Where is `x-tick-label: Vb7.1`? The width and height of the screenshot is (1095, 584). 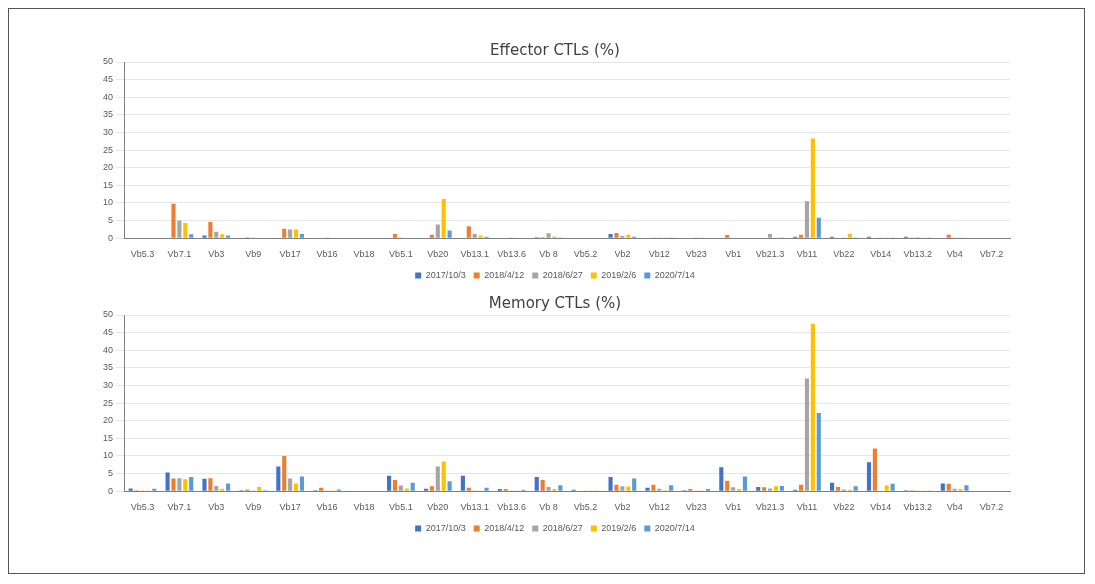 x-tick-label: Vb7.1 is located at coordinates (179, 254).